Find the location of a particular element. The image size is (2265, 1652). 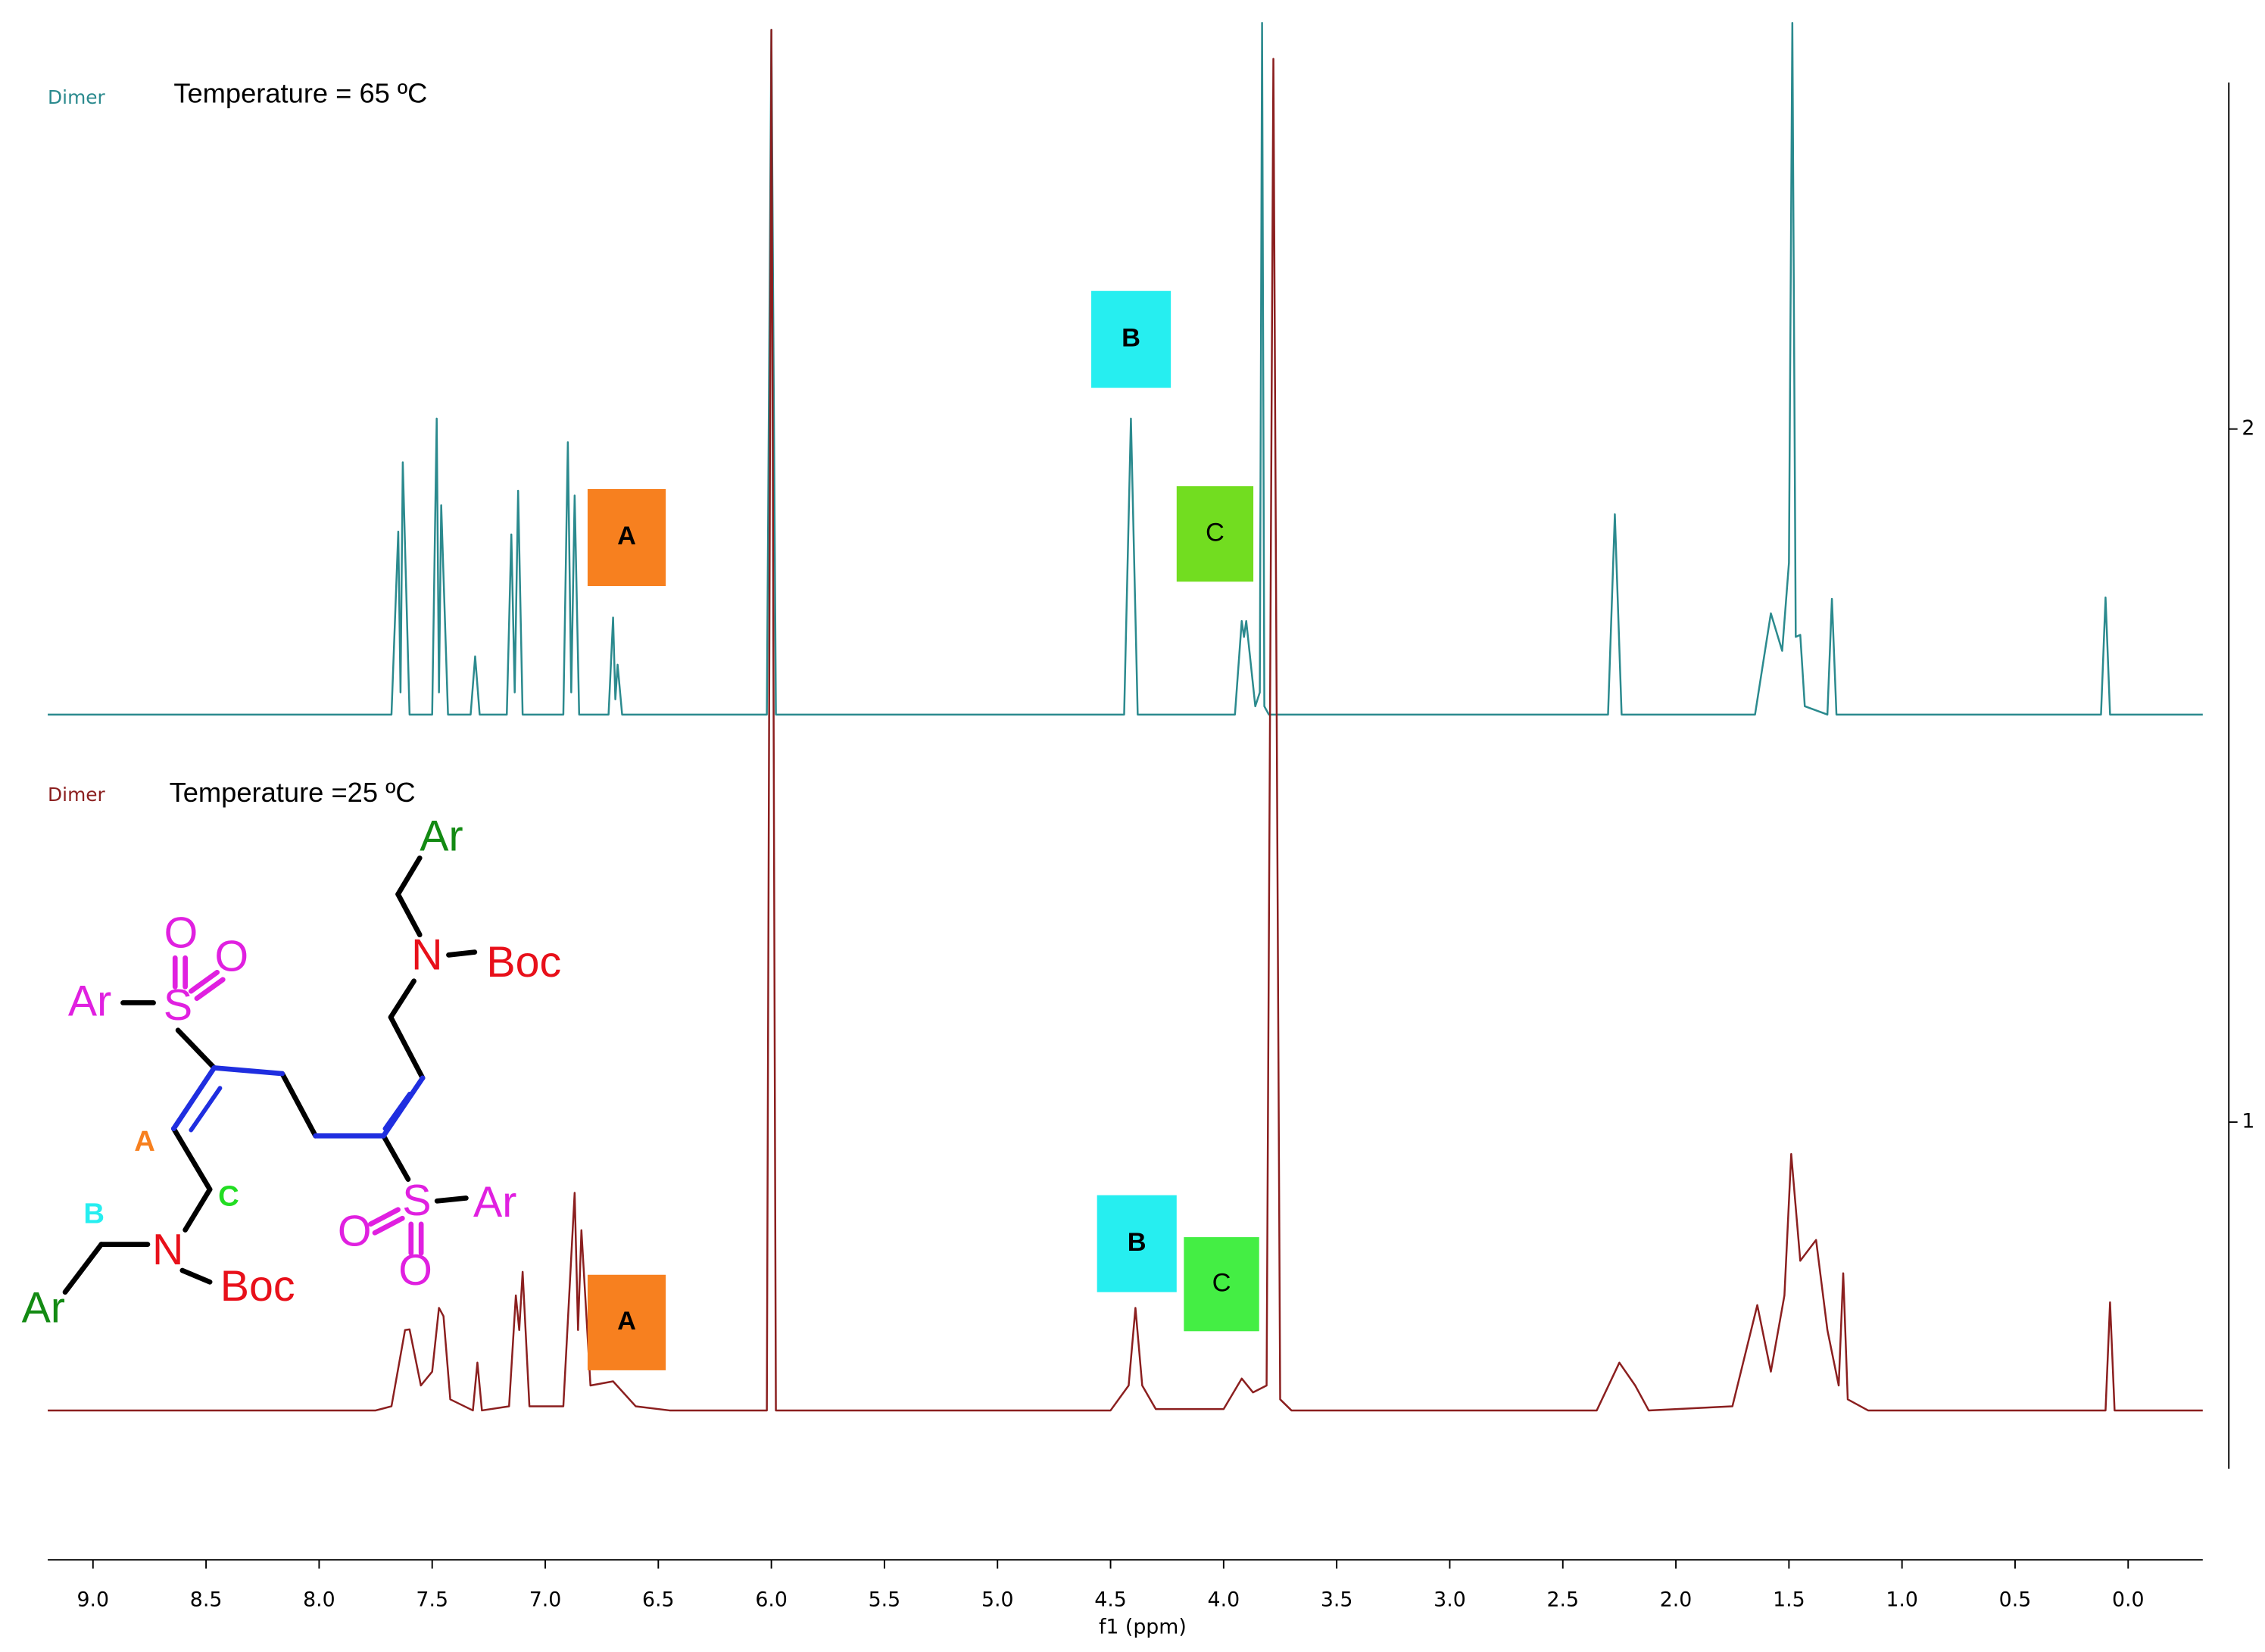

x-tick-label: 1.5 is located at coordinates (1789, 1600).